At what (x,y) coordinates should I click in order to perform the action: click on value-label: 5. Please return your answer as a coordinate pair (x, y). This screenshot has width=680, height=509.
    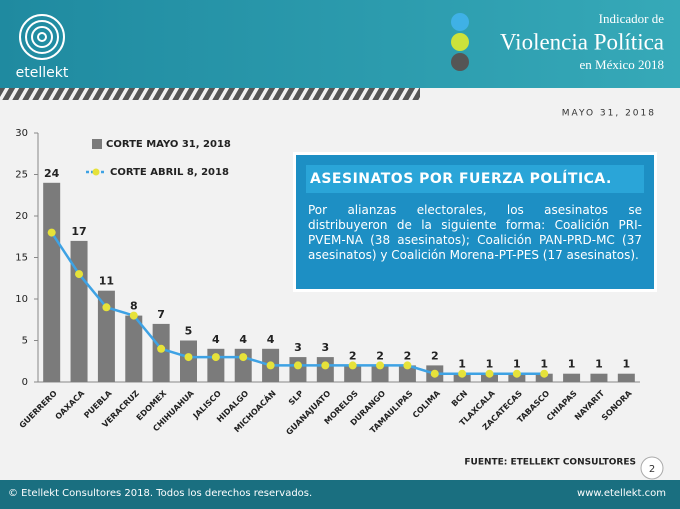
    Looking at the image, I should click on (189, 331).